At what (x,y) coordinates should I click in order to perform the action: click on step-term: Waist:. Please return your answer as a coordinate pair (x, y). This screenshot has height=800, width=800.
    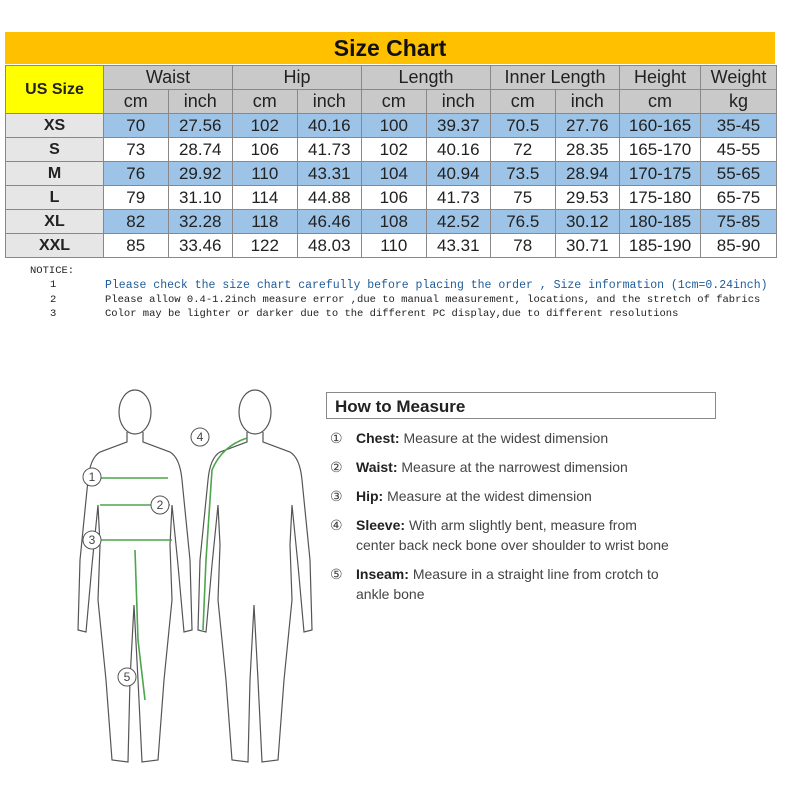
    Looking at the image, I should click on (377, 467).